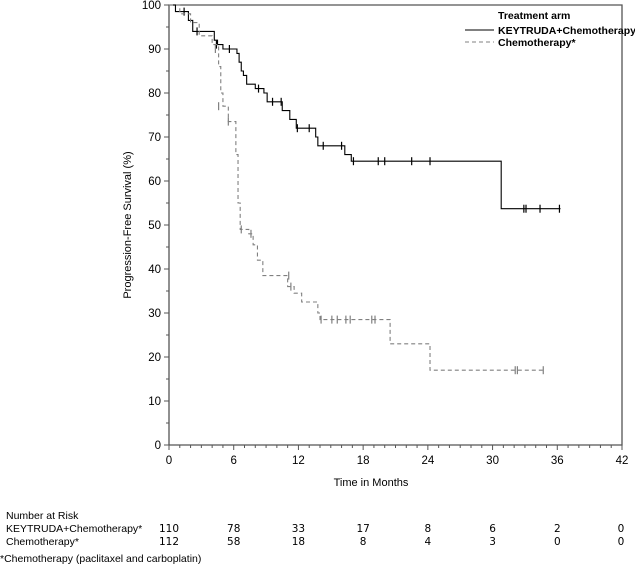  Describe the element at coordinates (154, 50) in the screenshot. I see `y-tick-label: 90` at that location.